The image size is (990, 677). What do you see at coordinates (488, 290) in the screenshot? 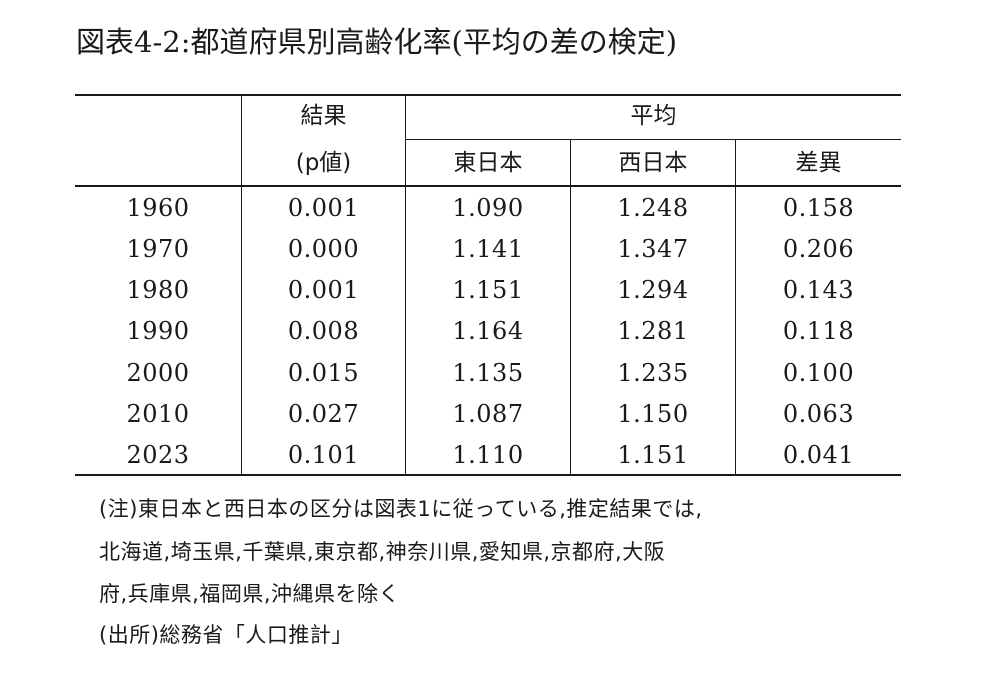
I see `east-cell: 1.151` at bounding box center [488, 290].